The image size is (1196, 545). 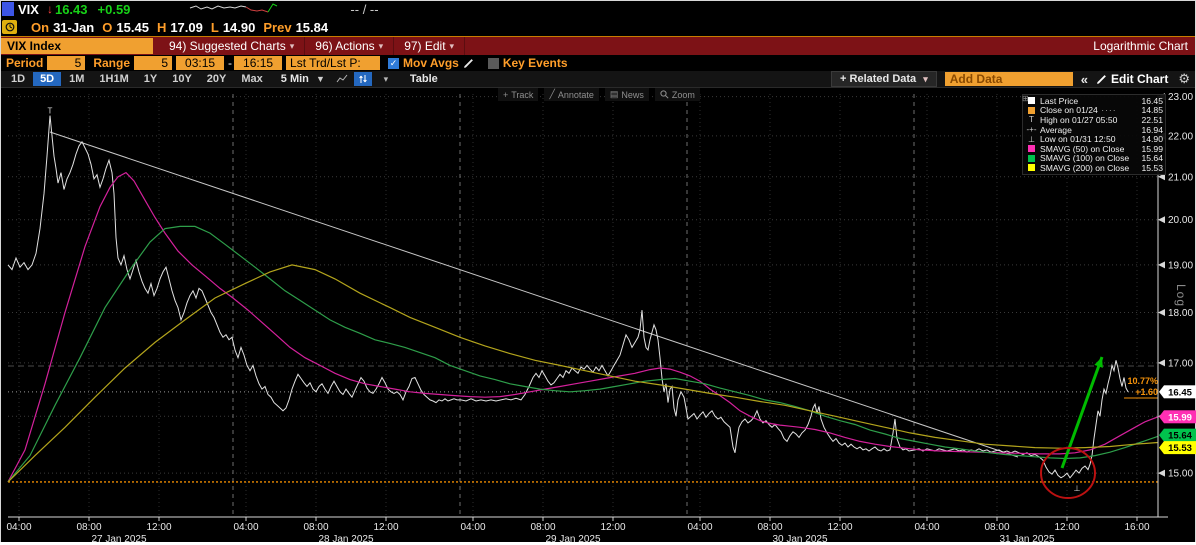 I want to click on related-data-button: + Related Data ▾, so click(x=884, y=79).